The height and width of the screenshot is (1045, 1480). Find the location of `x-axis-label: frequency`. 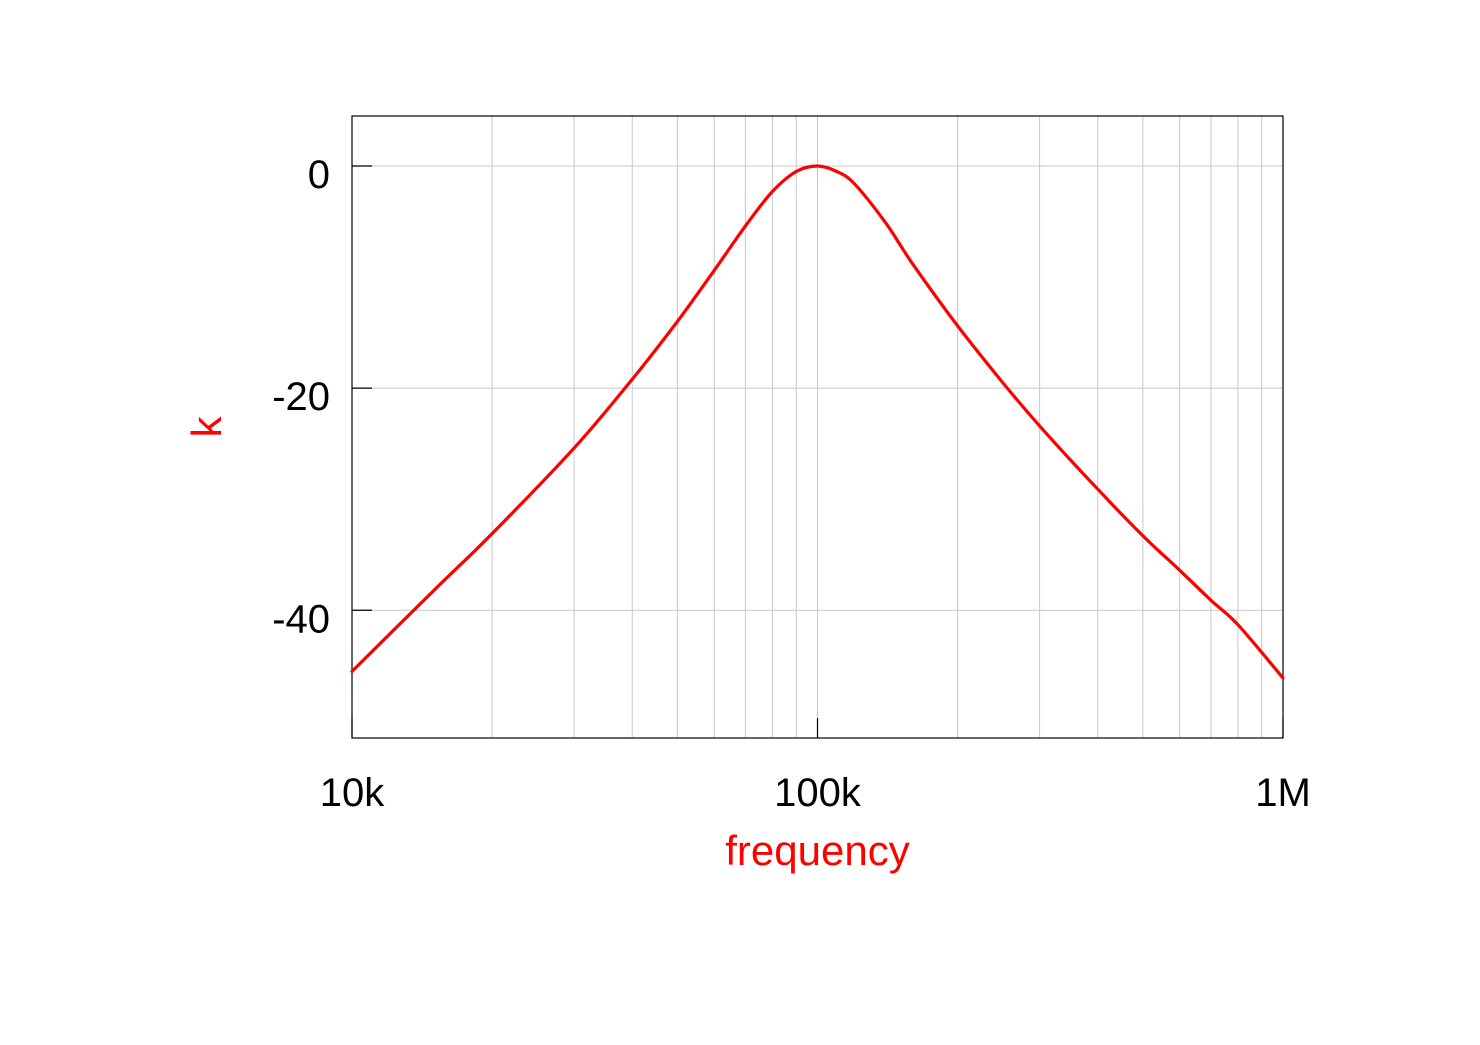

x-axis-label: frequency is located at coordinates (817, 850).